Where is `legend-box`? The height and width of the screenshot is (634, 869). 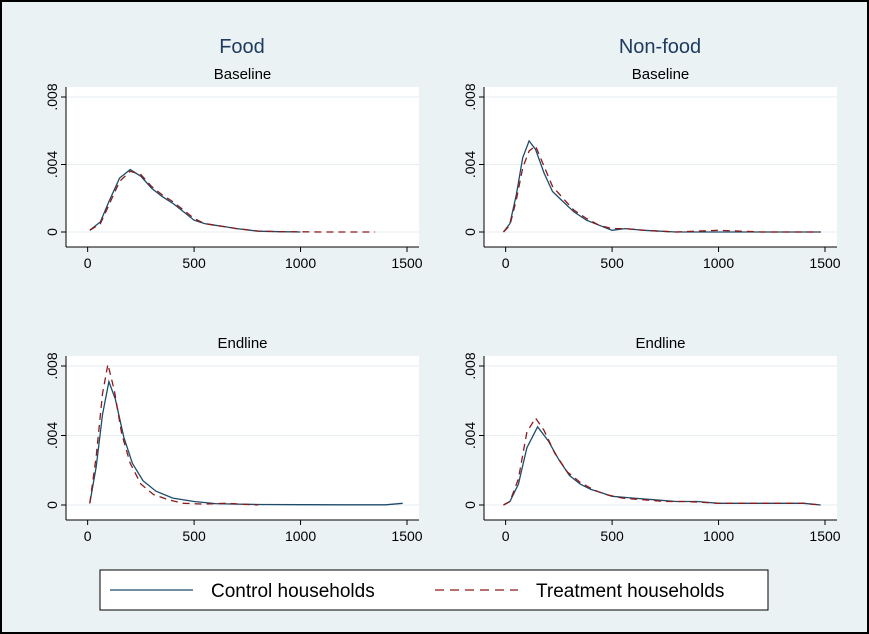
legend-box is located at coordinates (434, 590).